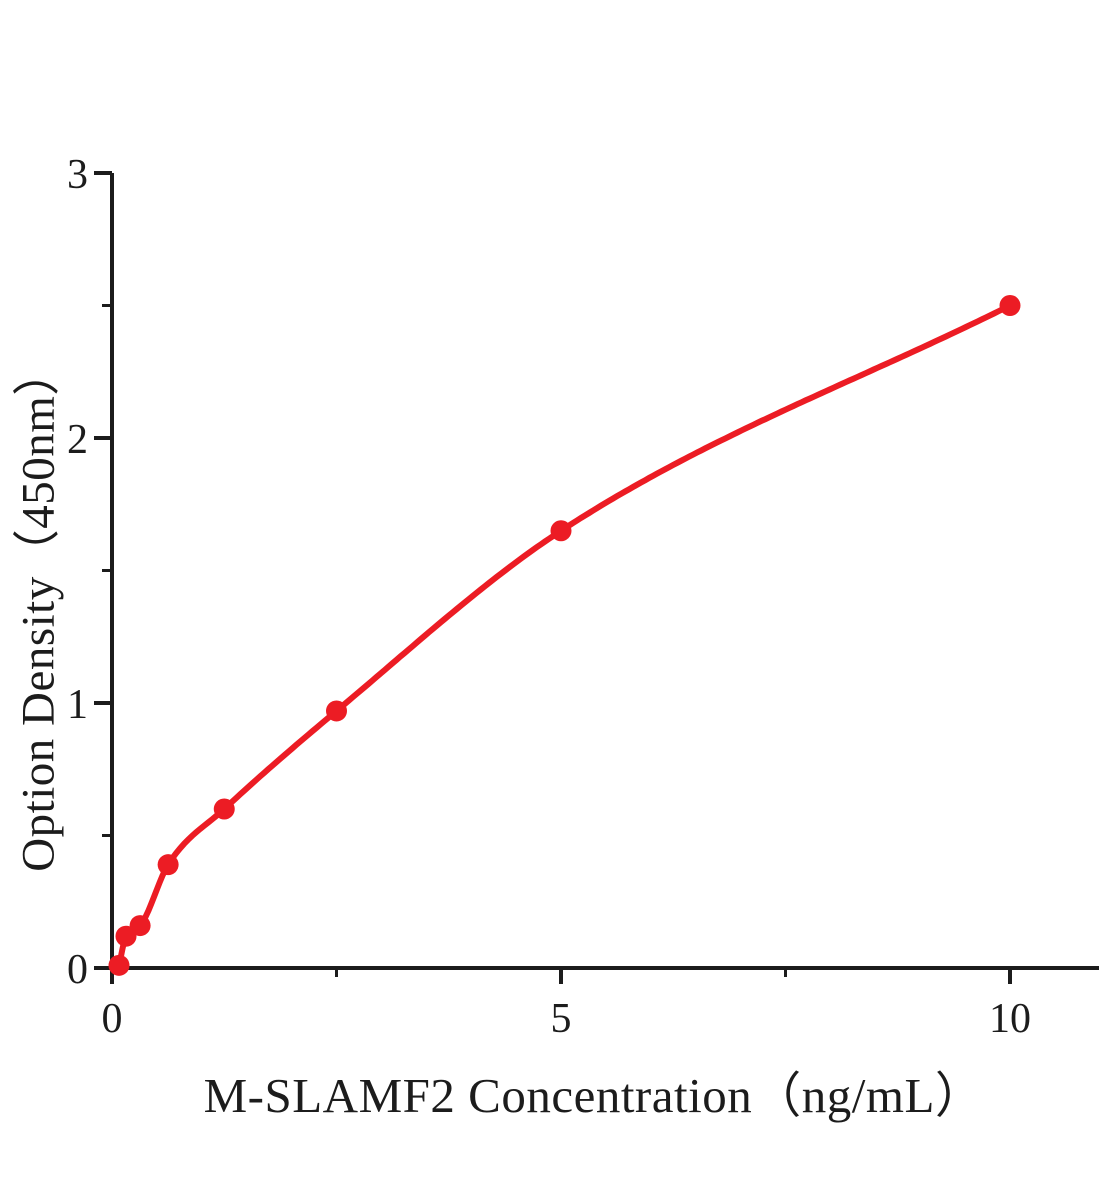 This screenshot has width=1104, height=1200. I want to click on x-tick-label: 10, so click(1010, 1019).